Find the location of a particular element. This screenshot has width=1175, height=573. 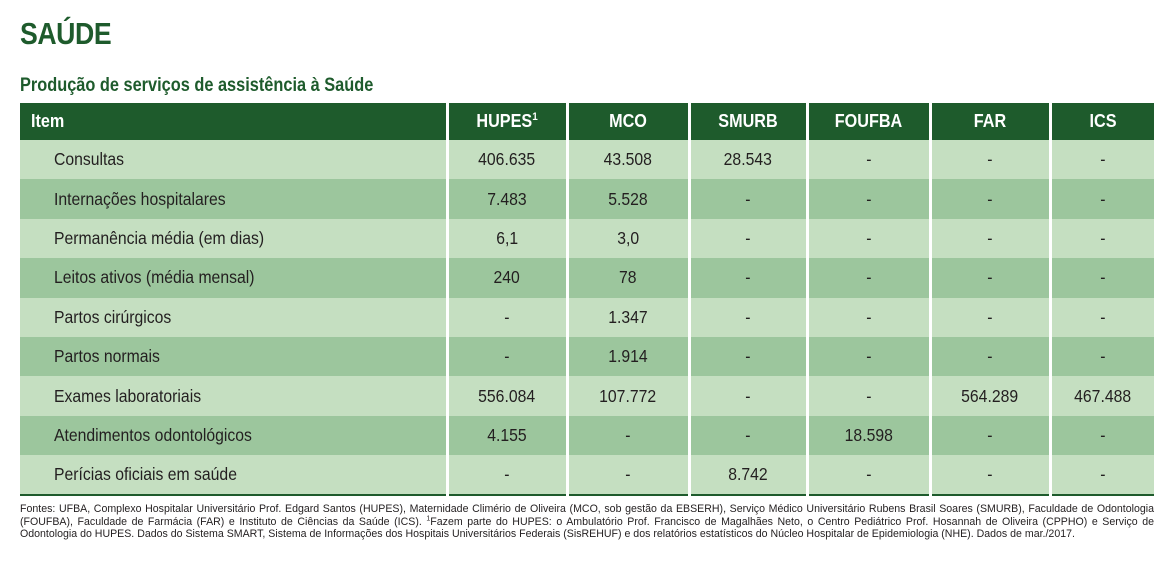

table-row: Consultas 406.635 43.508 28.543- - - is located at coordinates (587, 160).